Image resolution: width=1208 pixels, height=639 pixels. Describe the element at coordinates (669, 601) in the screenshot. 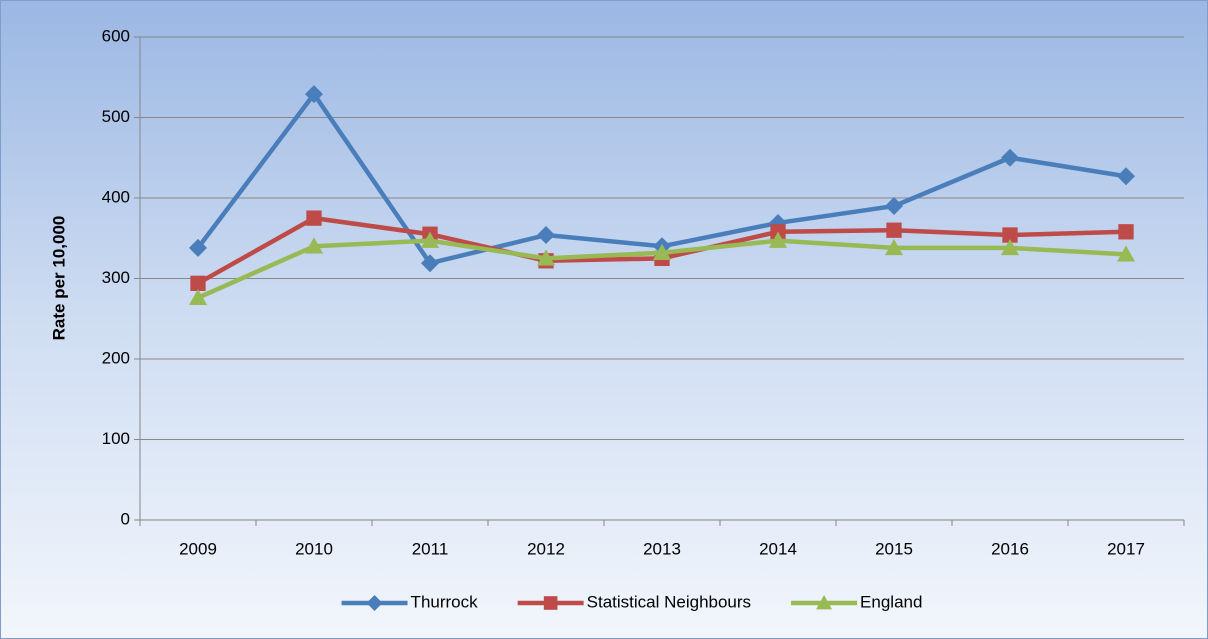

I see `legend-label: Statistical Neighbours` at that location.